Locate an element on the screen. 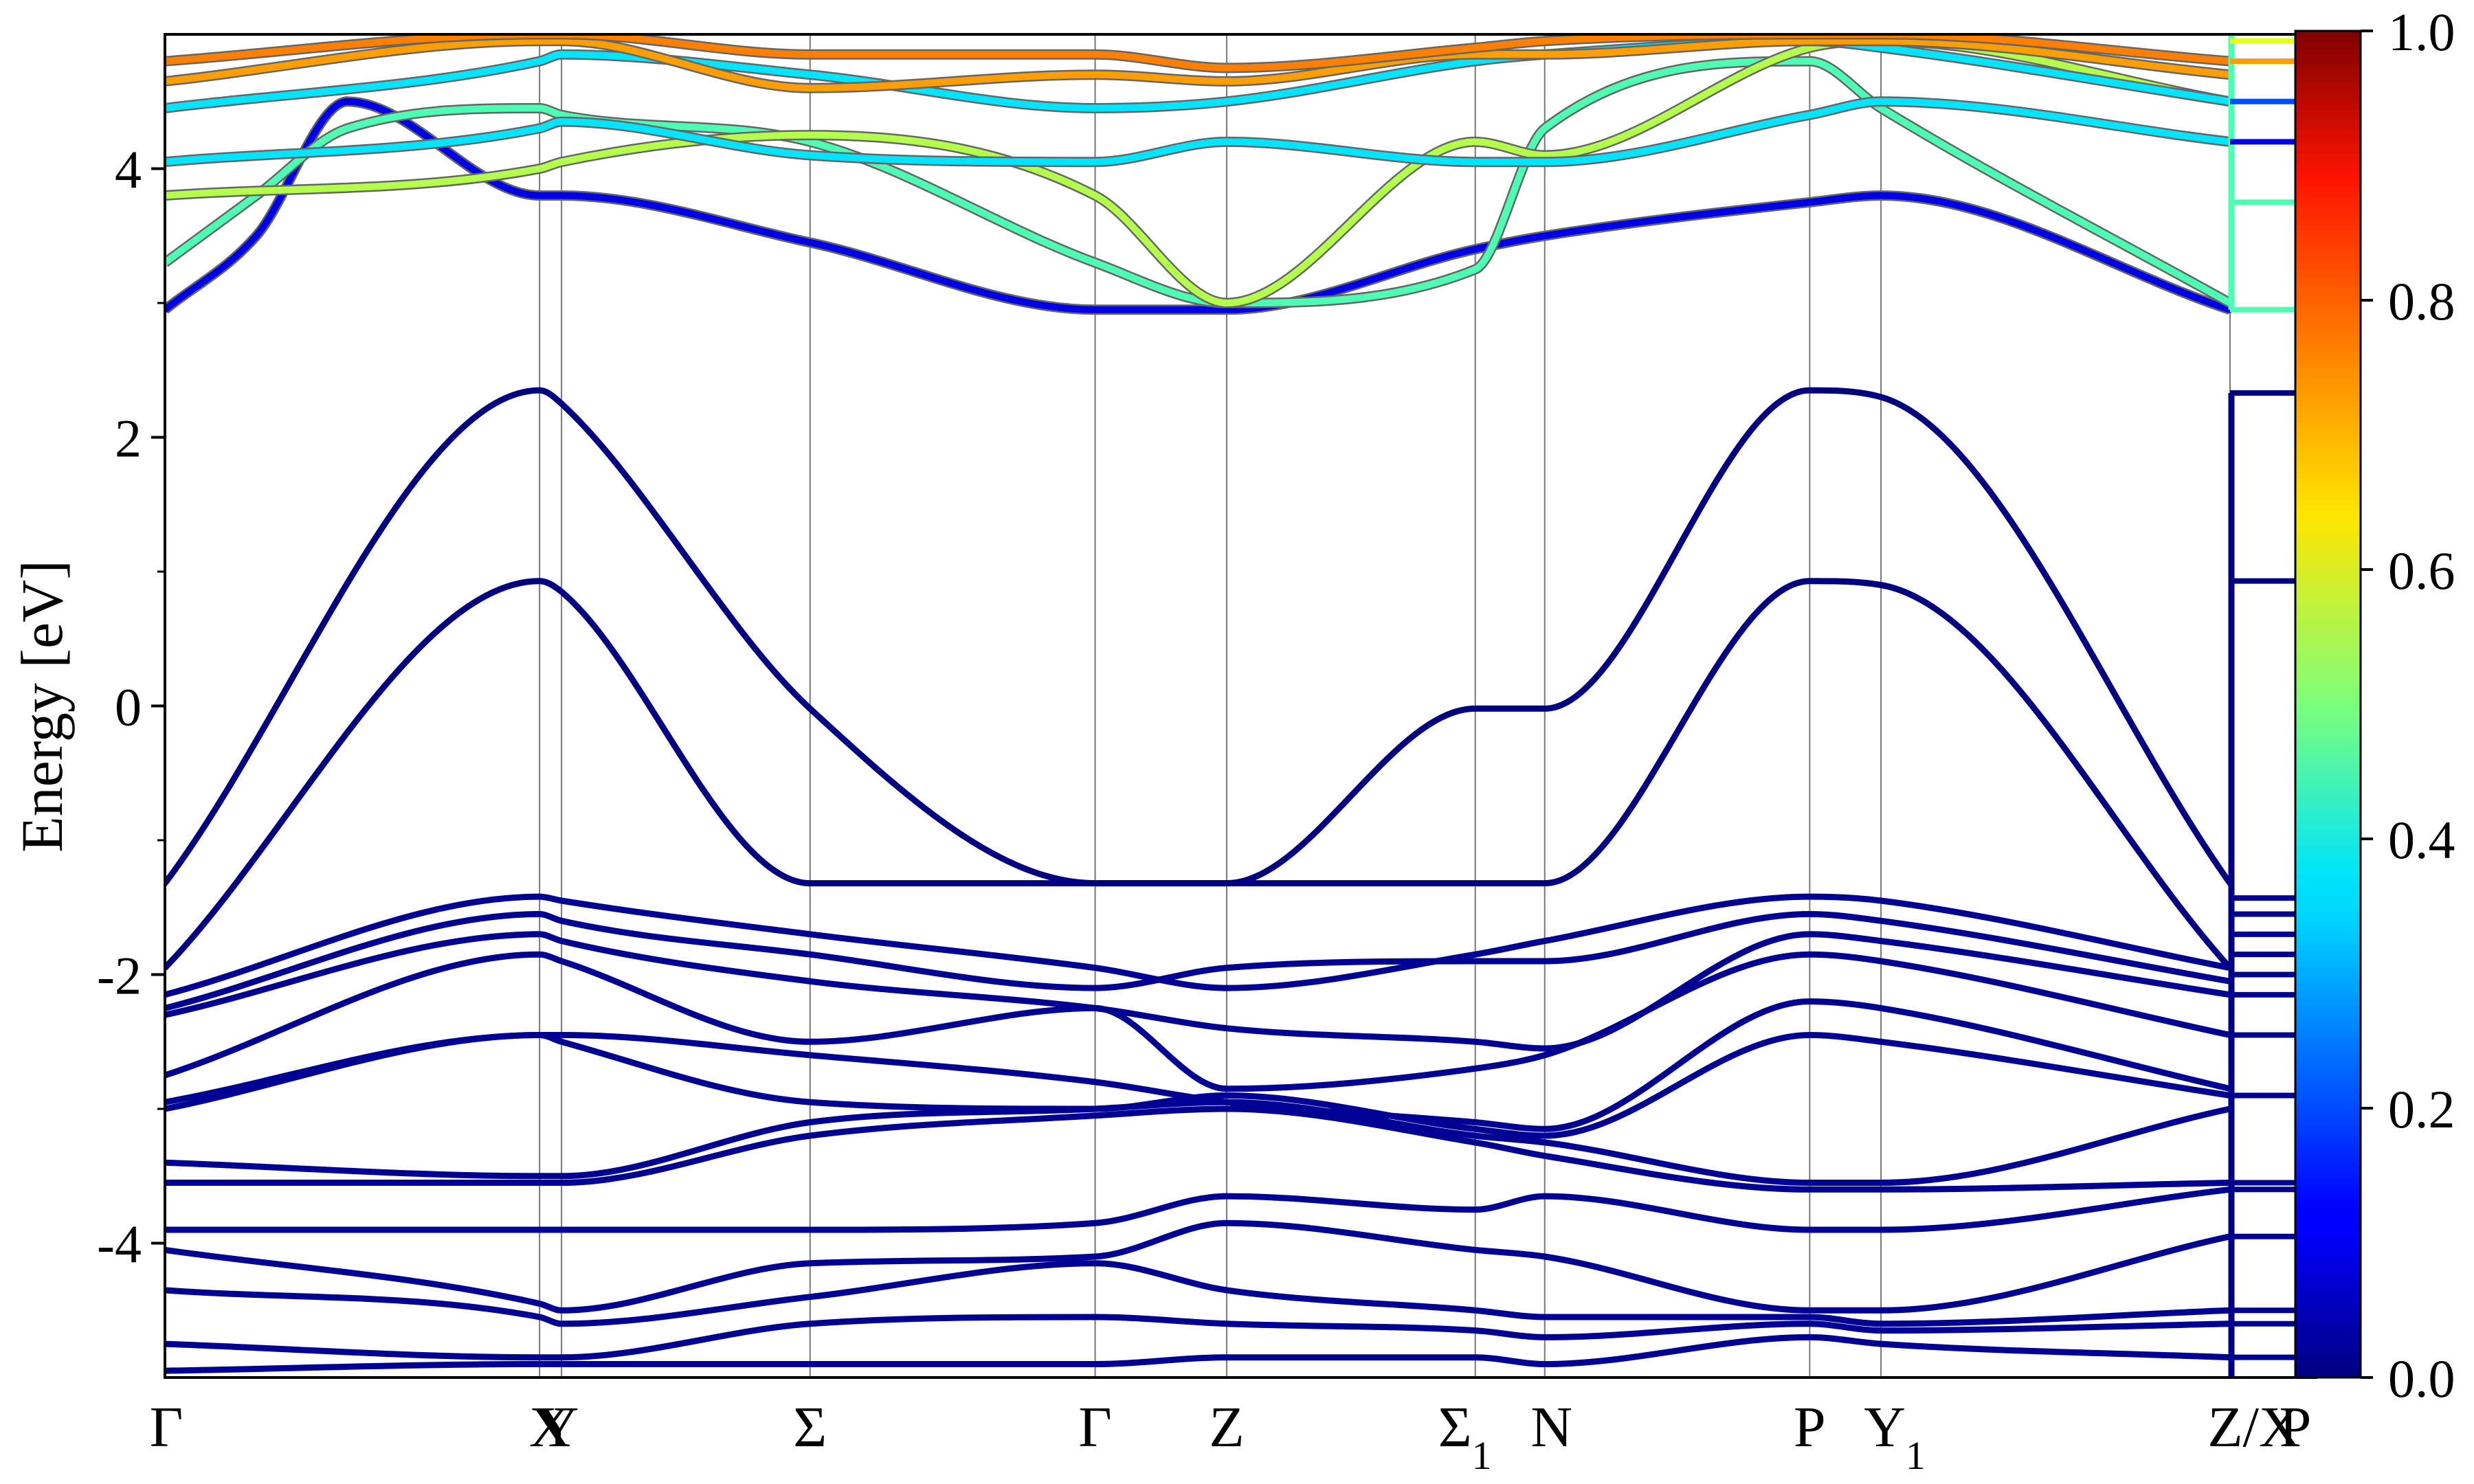 Image resolution: width=2474 pixels, height=1484 pixels. colorbar-tick-label: 0.0 is located at coordinates (2421, 1378).